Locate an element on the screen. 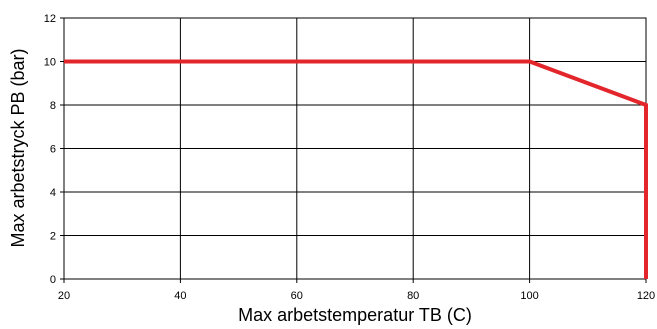 The height and width of the screenshot is (329, 657). y-tick-label: 0 is located at coordinates (53, 280).